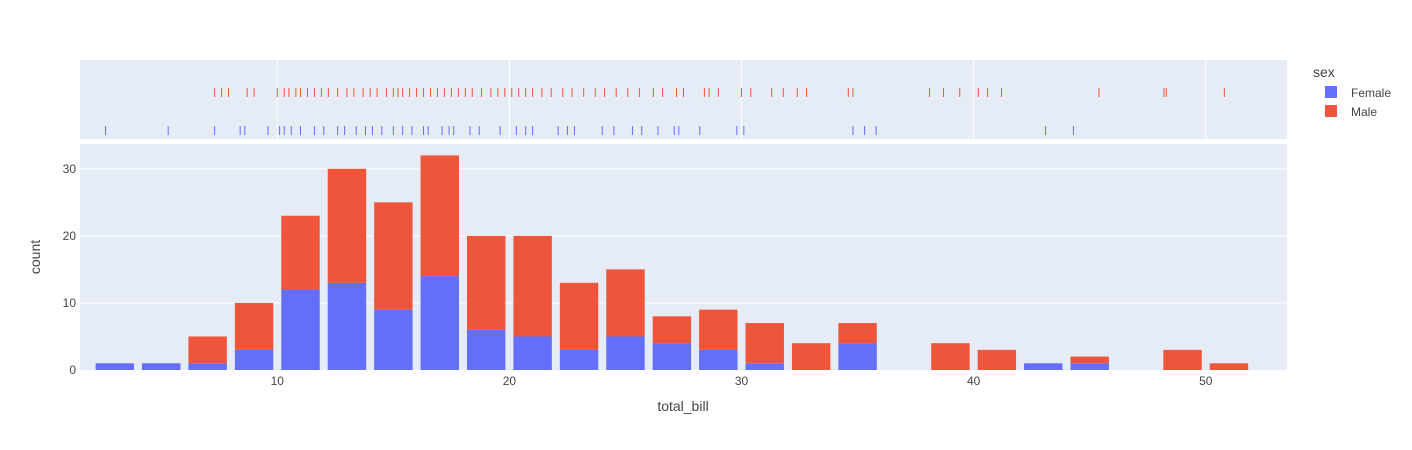  Describe the element at coordinates (665, 111) in the screenshot. I see `rug-marks` at that location.